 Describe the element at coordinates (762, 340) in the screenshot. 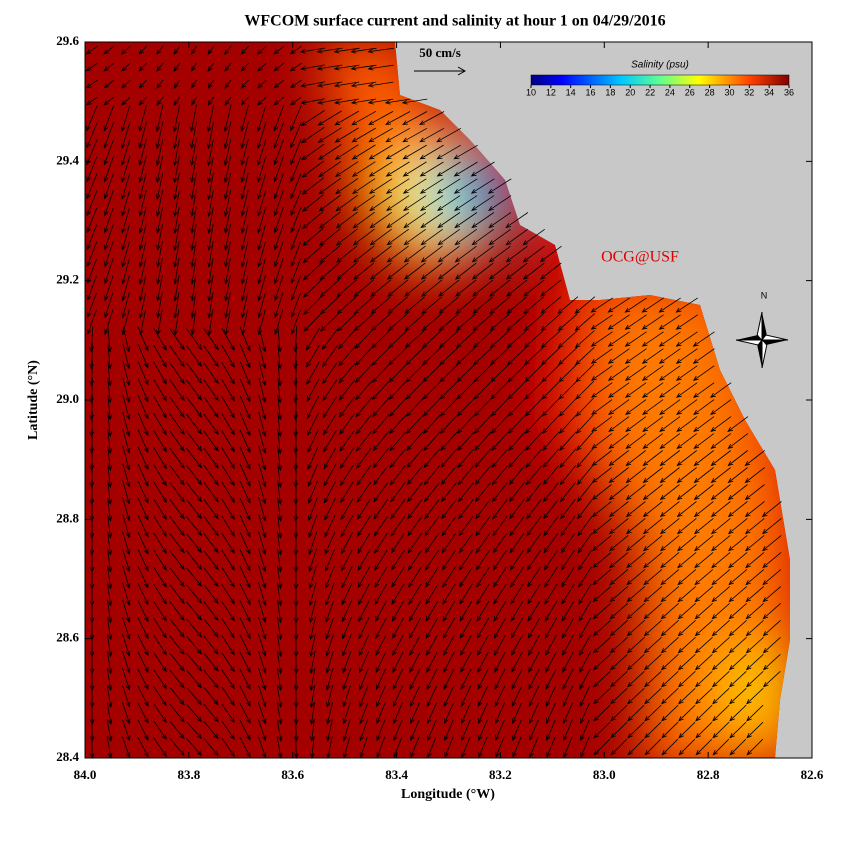

I see `compass` at that location.